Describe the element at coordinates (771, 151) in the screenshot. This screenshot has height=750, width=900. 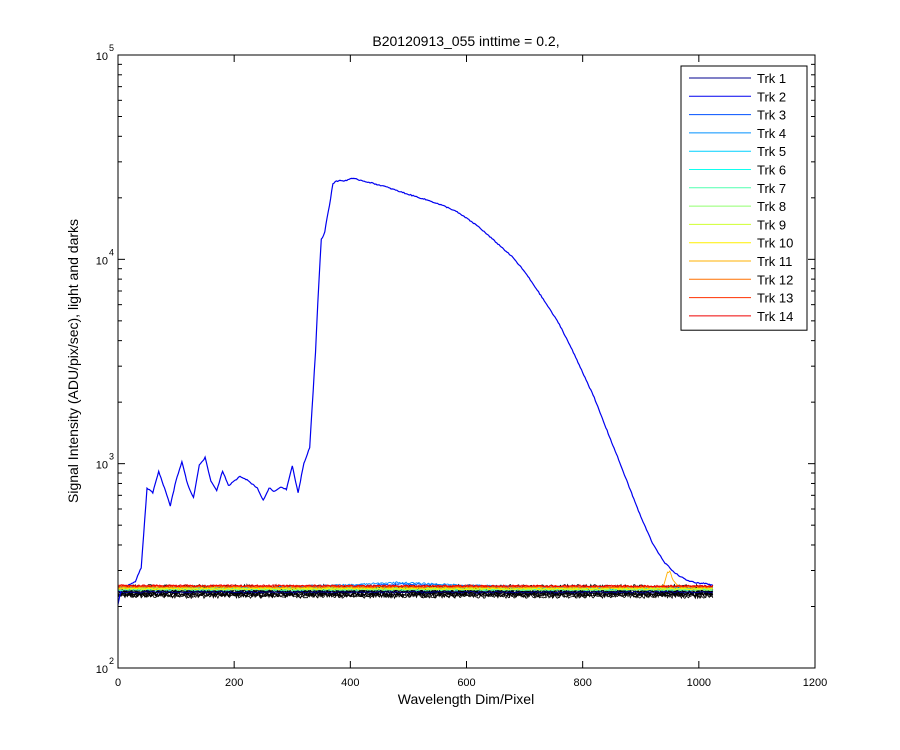
I see `legend-label: Trk 5` at that location.